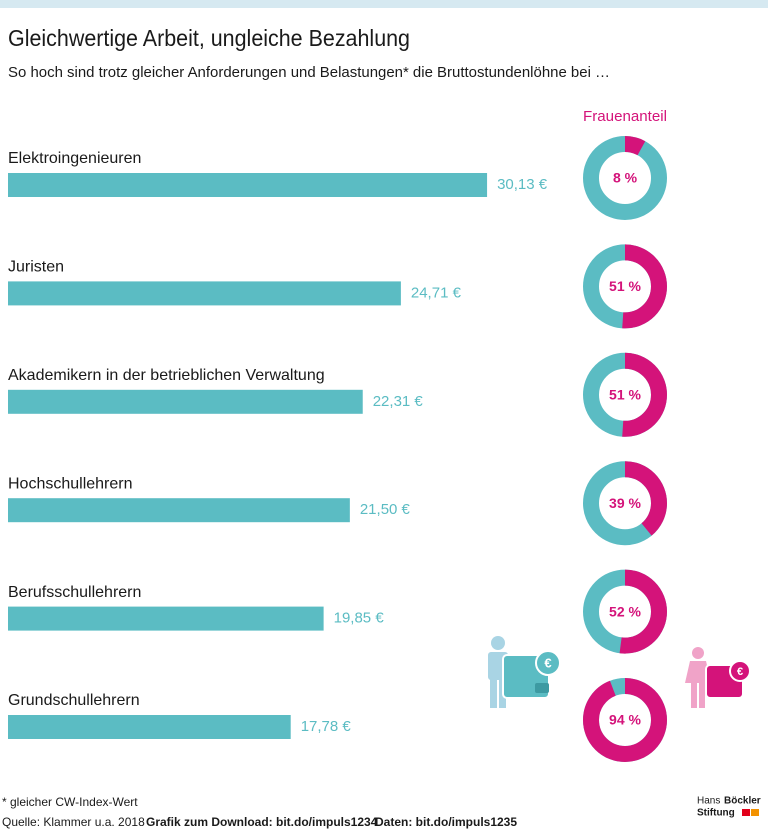 Image resolution: width=768 pixels, height=831 pixels. Describe the element at coordinates (326, 726) in the screenshot. I see `value-label: 17,78 €` at that location.